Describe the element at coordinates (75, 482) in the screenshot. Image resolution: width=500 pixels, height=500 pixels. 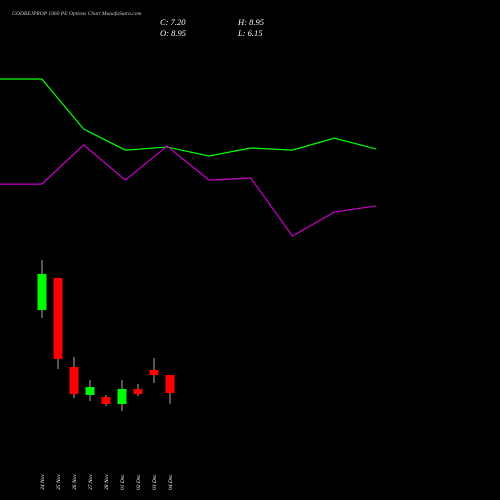
I see `x-tick-label: 26 Nov` at that location.